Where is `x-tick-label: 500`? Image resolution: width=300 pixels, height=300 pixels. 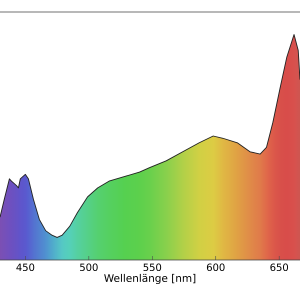 x-tick-label: 500 is located at coordinates (89, 268).